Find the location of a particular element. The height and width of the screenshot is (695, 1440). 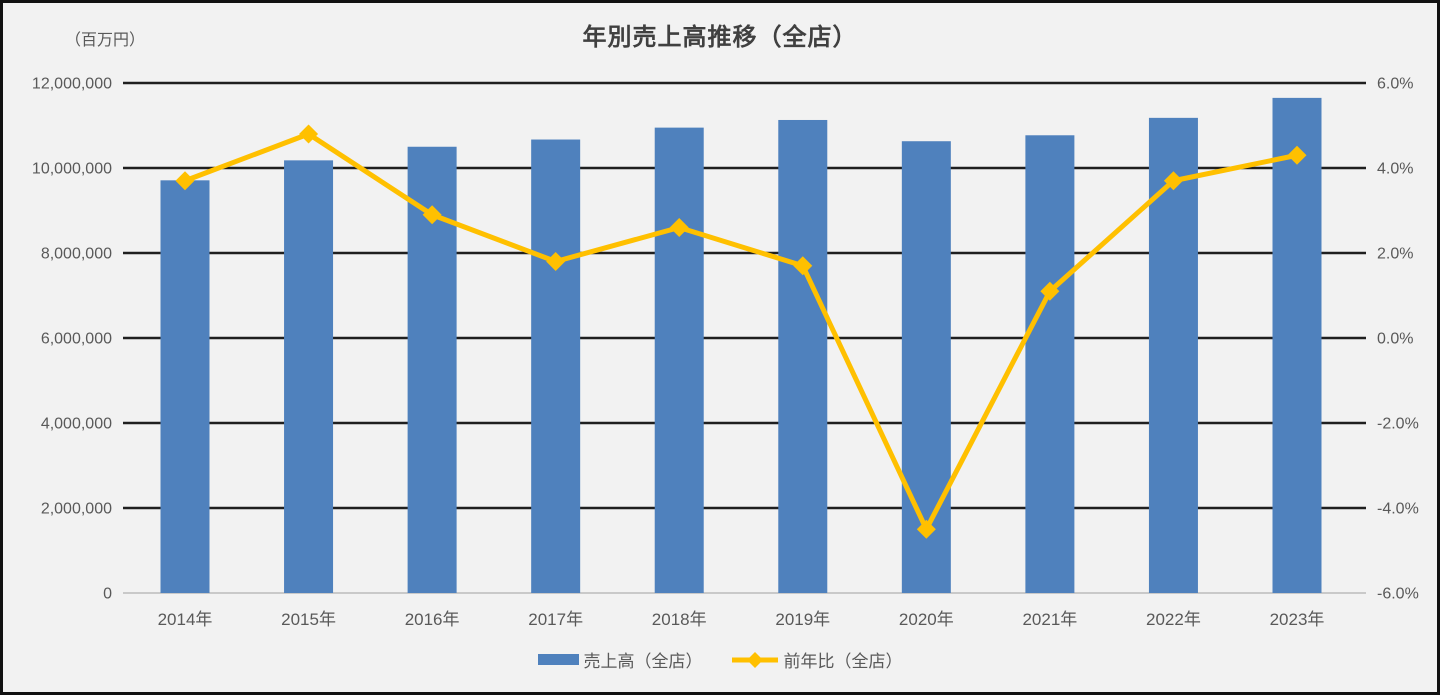

diamond-marker-2015年 is located at coordinates (309, 134).